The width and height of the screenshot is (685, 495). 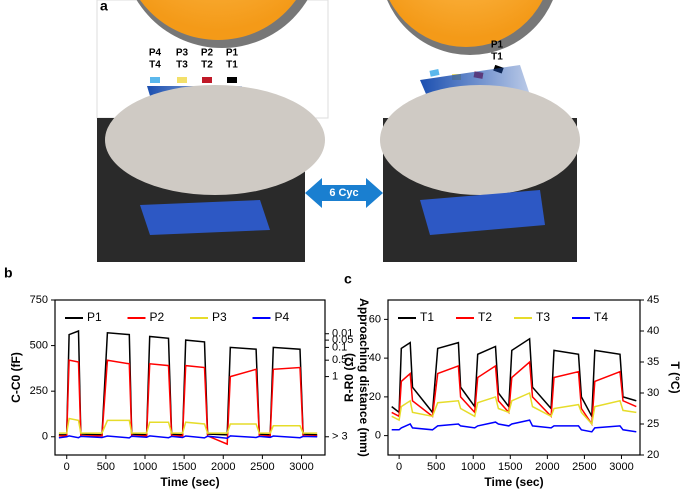 I want to click on panel-label: c, so click(x=348, y=279).